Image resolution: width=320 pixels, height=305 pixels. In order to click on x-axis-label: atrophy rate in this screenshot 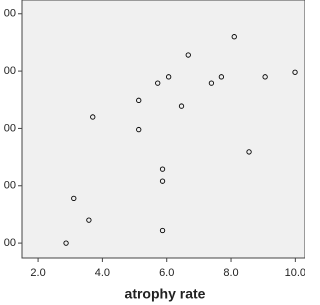, I will do `click(165, 294)`.